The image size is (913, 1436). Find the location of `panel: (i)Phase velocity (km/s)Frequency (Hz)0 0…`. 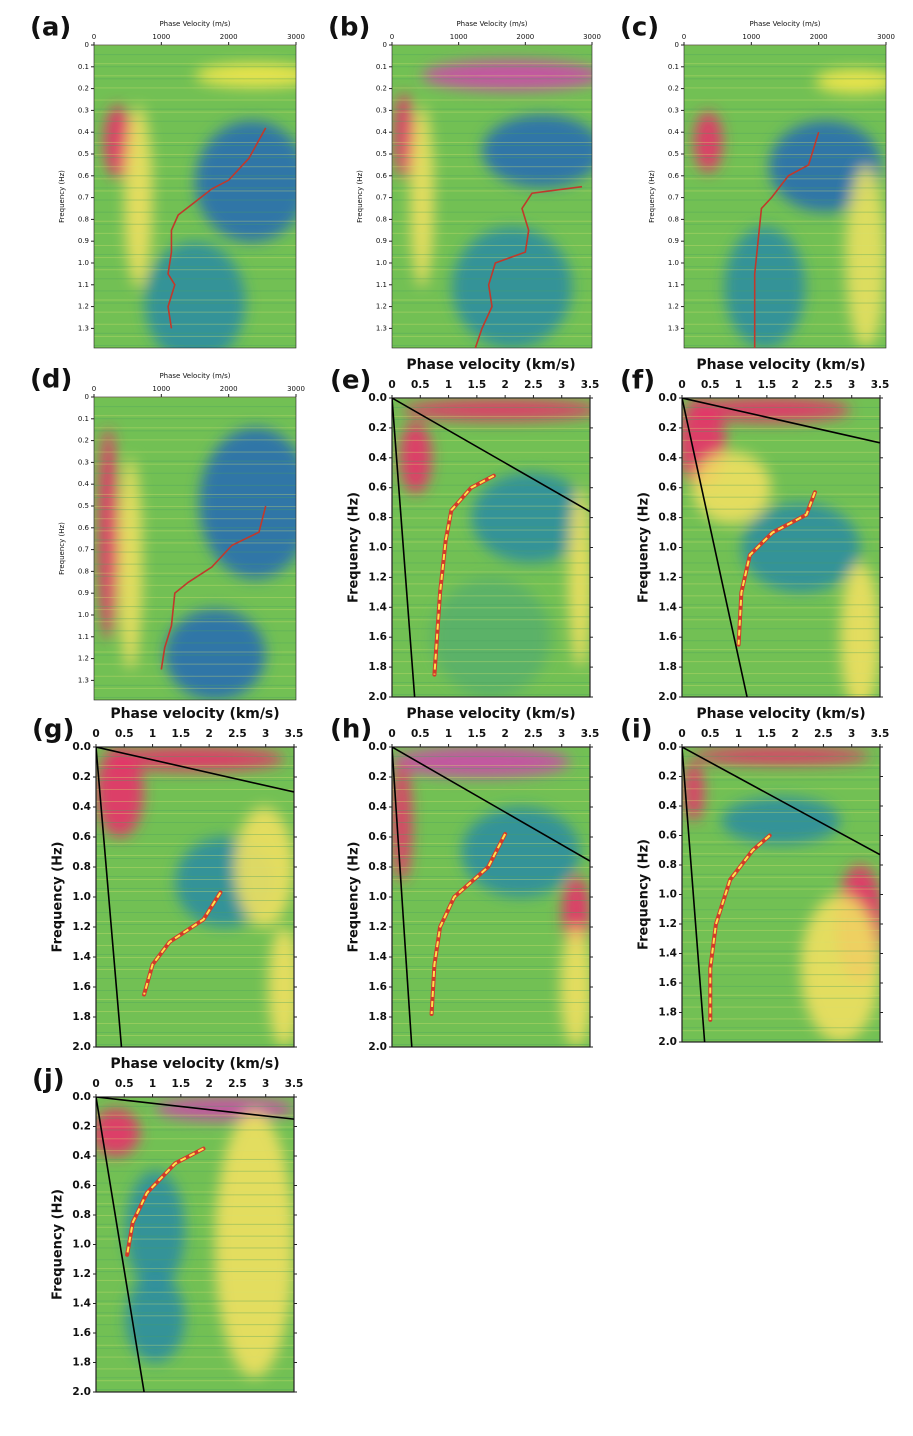

panel: (i)Phase velocity (km/s)Frequency (Hz)0 0… is located at coordinates (754, 877).